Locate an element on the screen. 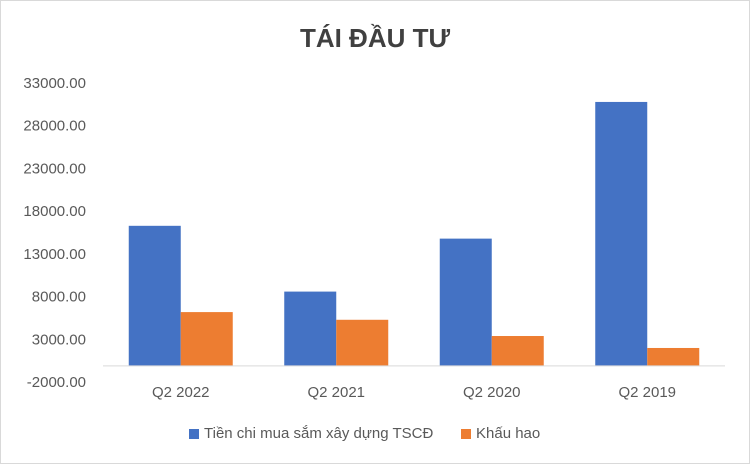 This screenshot has height=464, width=750. chart-title: TÁI ĐẦU TƯ is located at coordinates (375, 38).